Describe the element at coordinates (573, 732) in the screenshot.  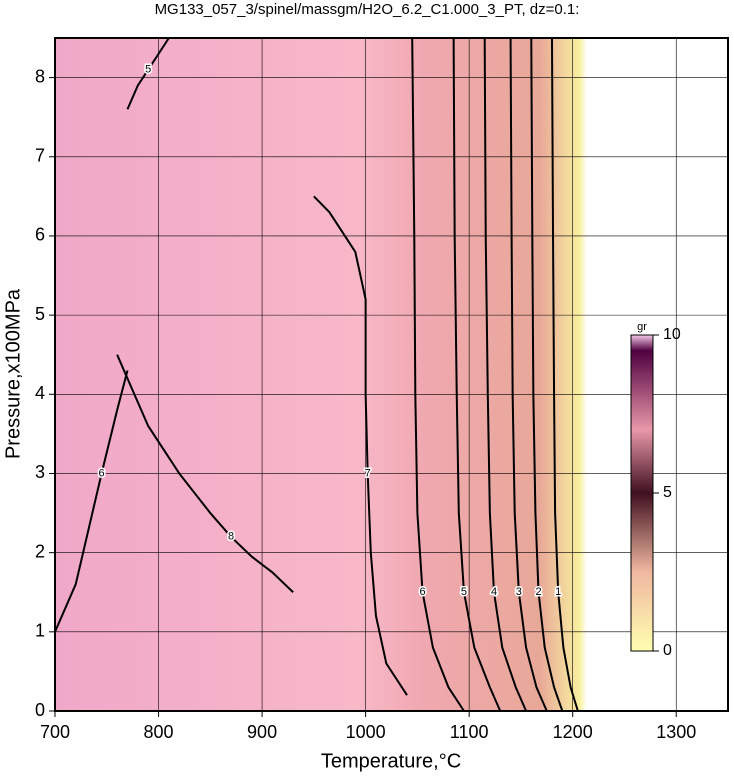
I see `x-tick-label: 1200` at that location.